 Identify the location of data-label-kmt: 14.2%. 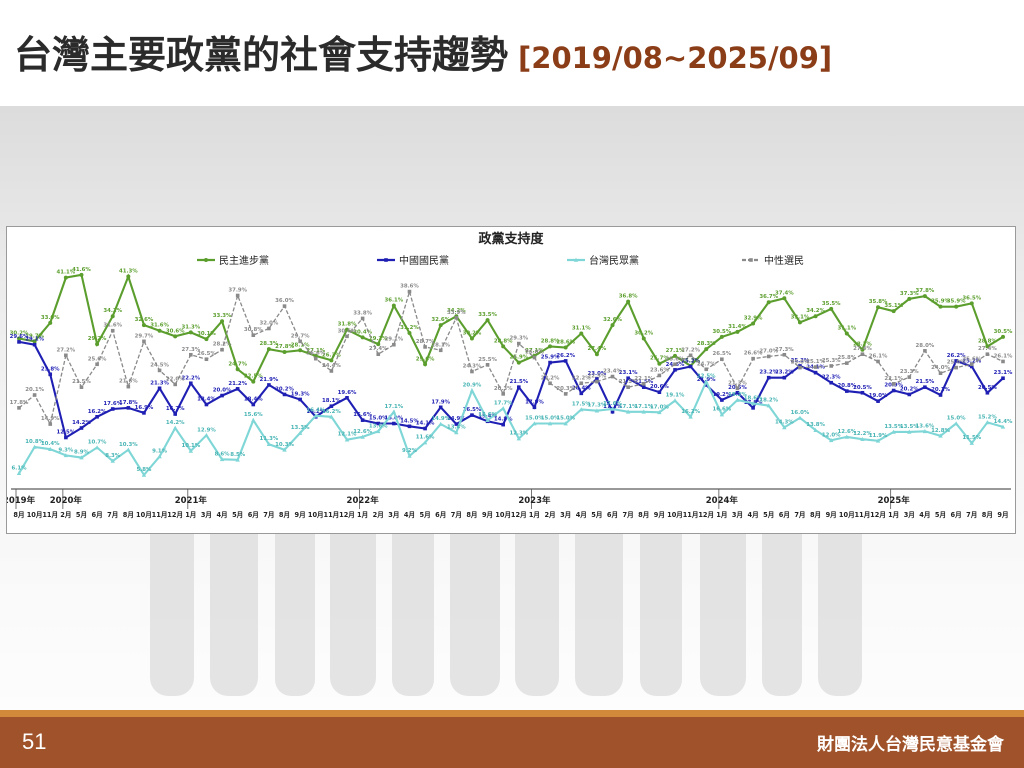
(81, 423).